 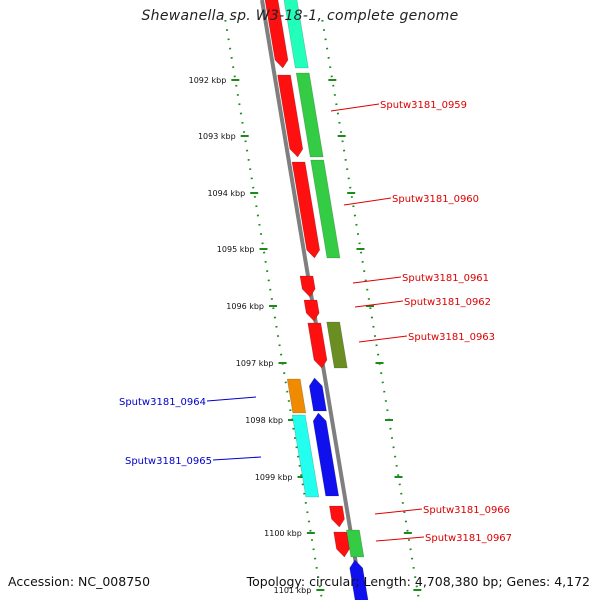 I want to click on tick-label: 1097 kbp, so click(x=255, y=363).